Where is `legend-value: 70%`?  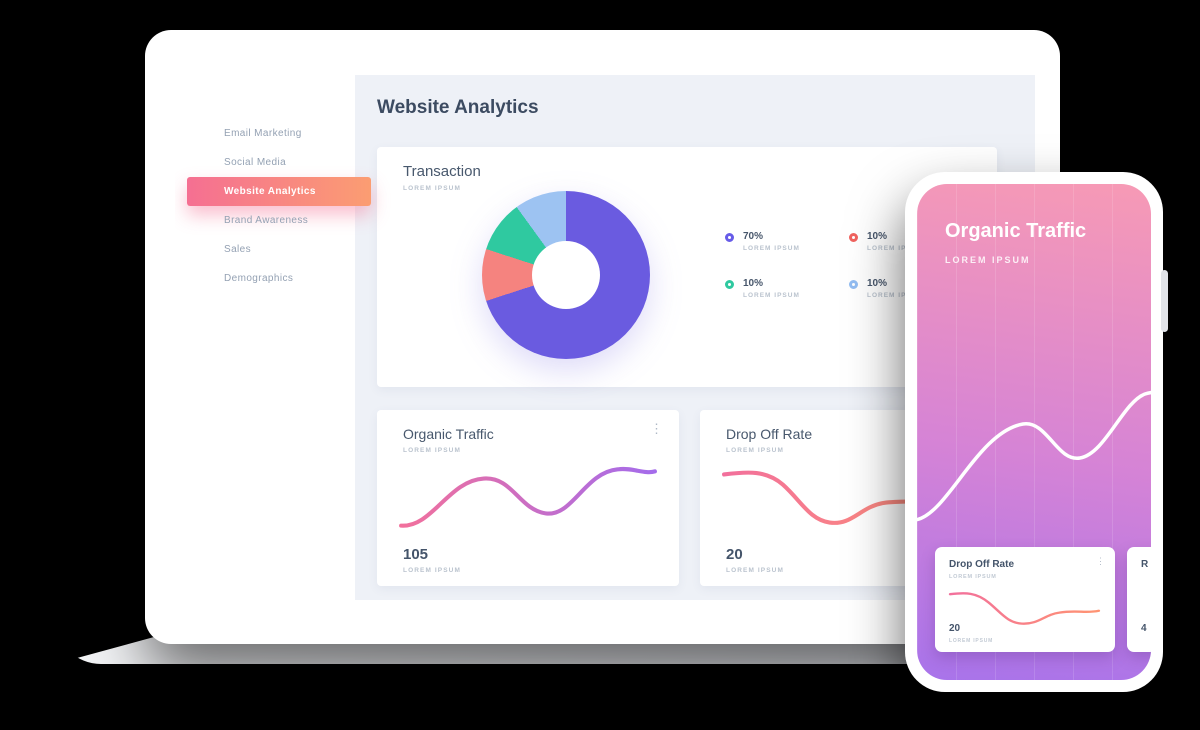
legend-value: 70% is located at coordinates (753, 236).